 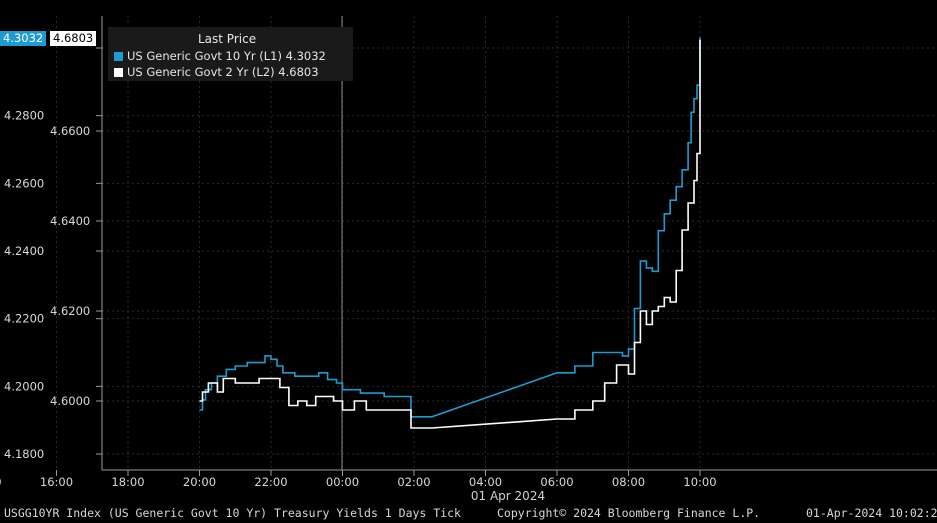 What do you see at coordinates (699, 482) in the screenshot?
I see `x-tick-label: 10:00` at bounding box center [699, 482].